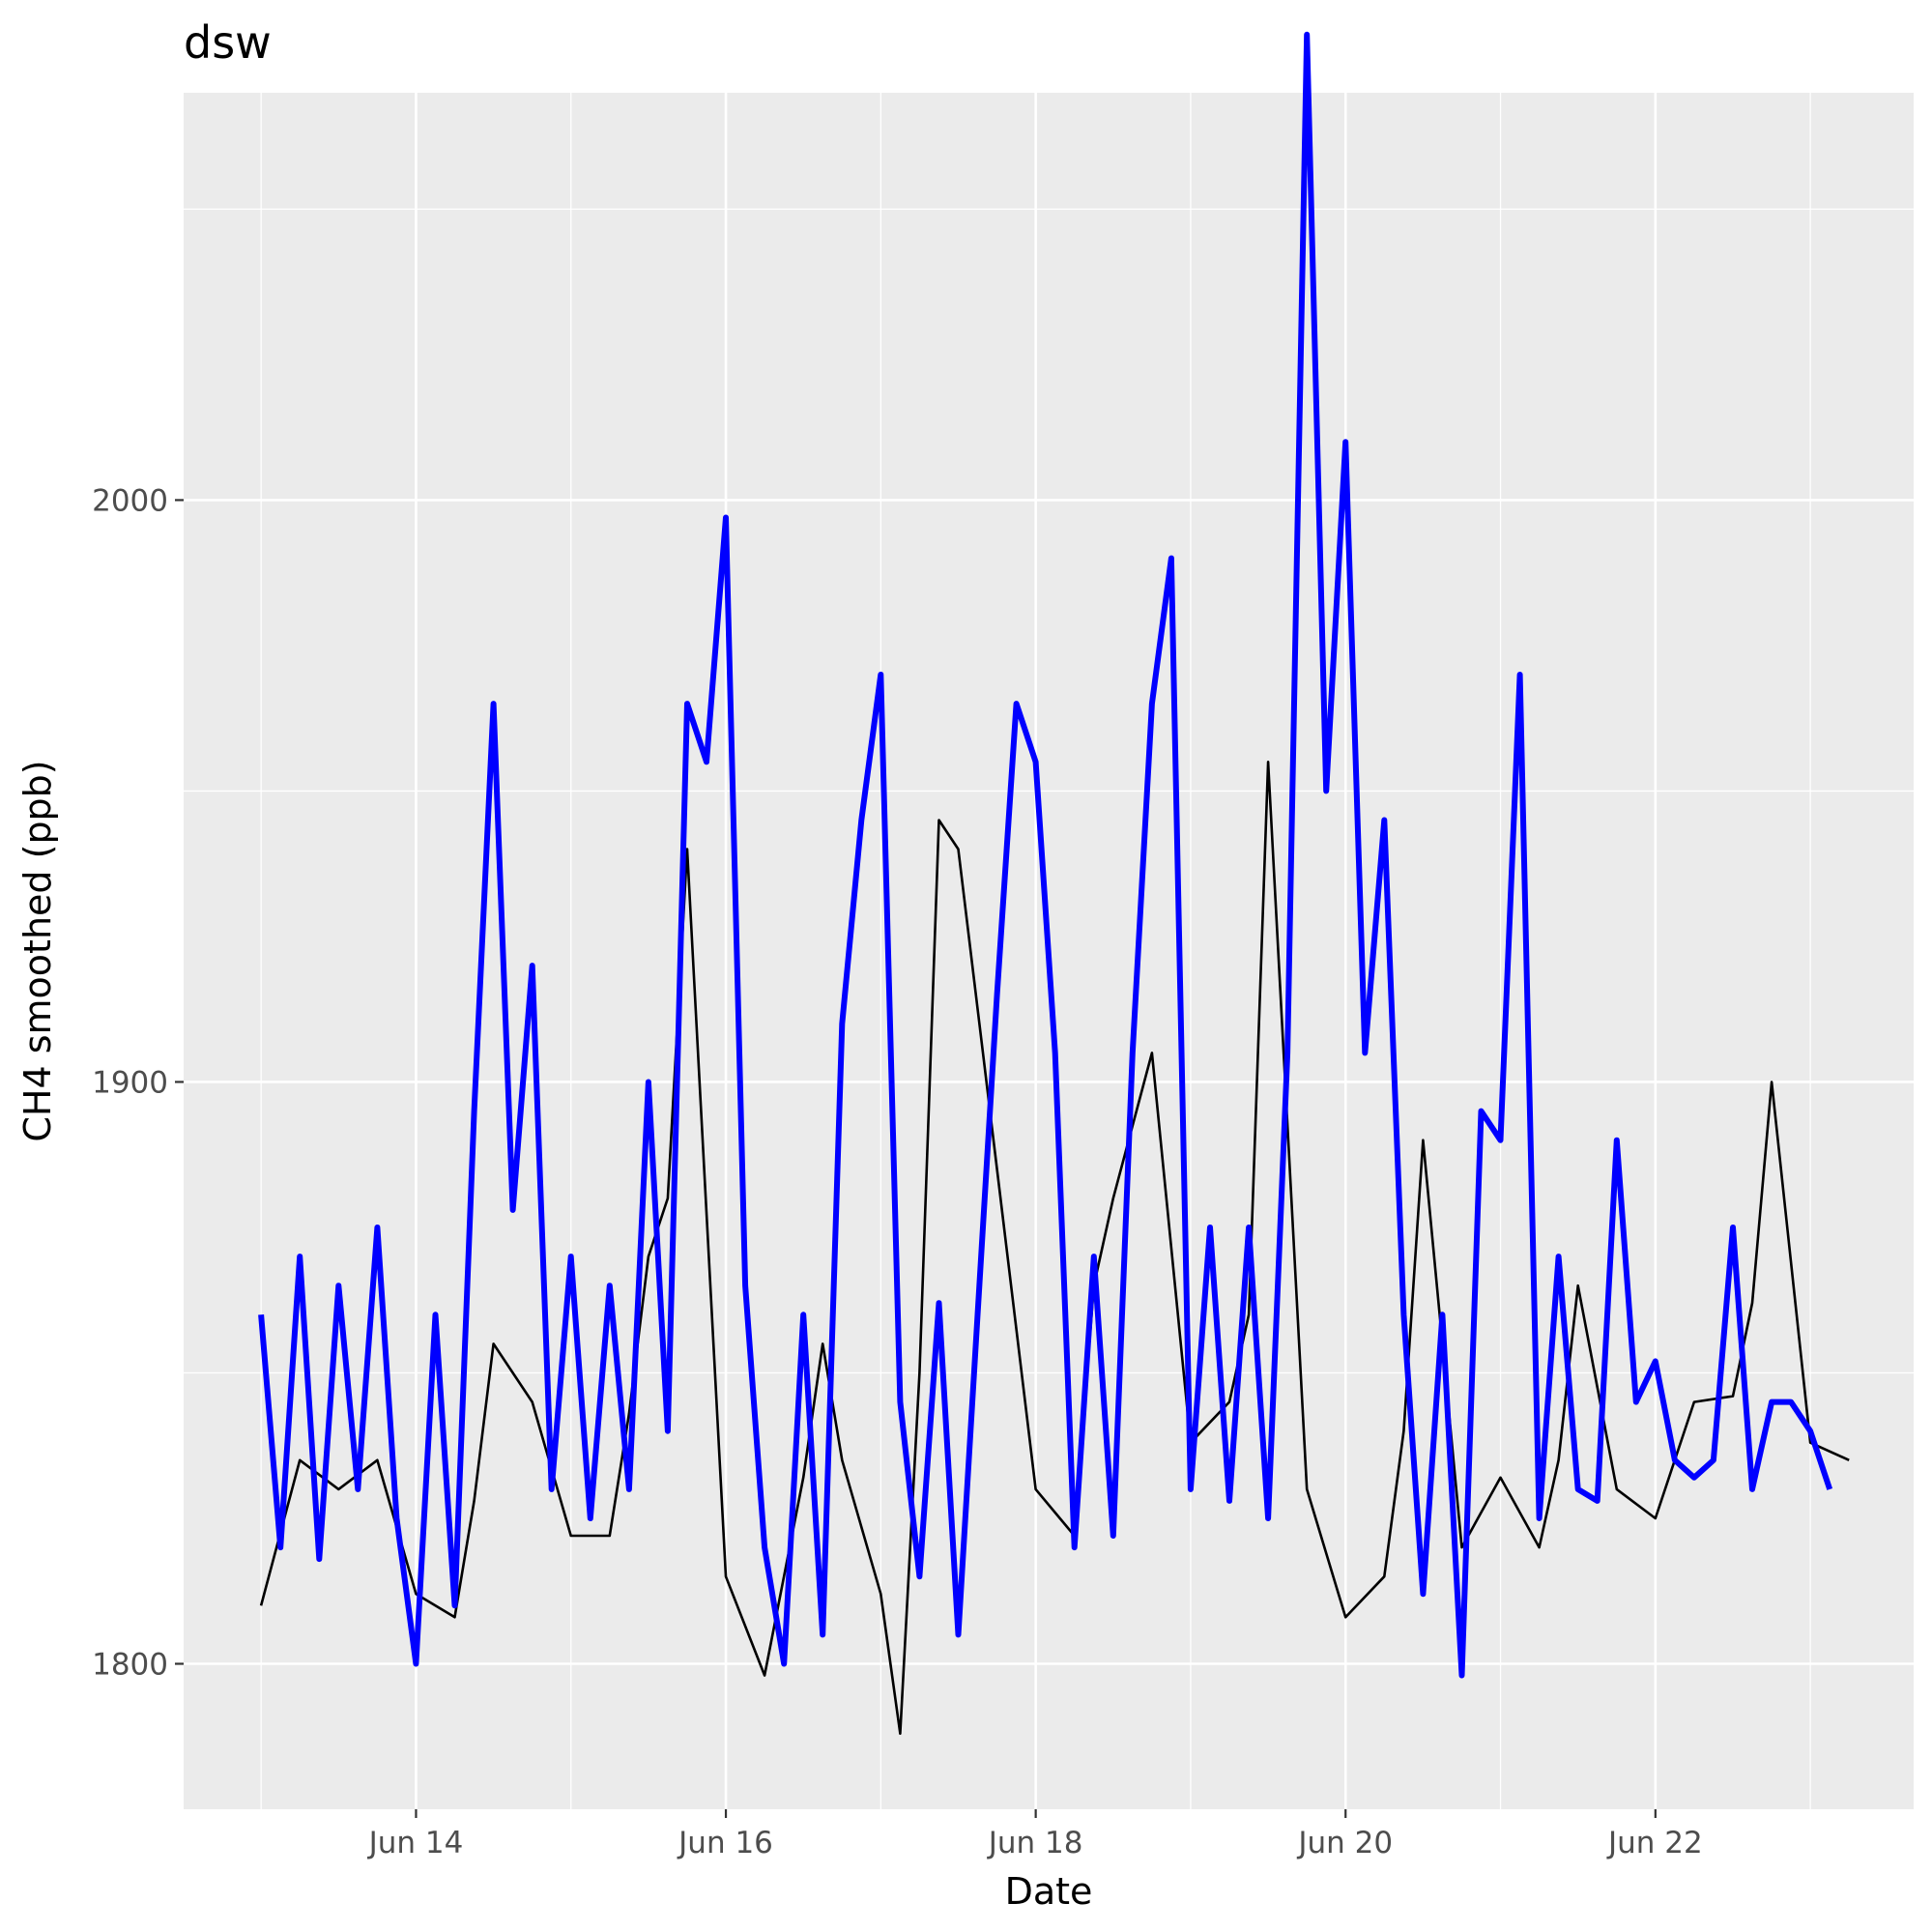 The height and width of the screenshot is (1932, 1932). What do you see at coordinates (130, 500) in the screenshot?
I see `y-tick-label: 2000` at bounding box center [130, 500].